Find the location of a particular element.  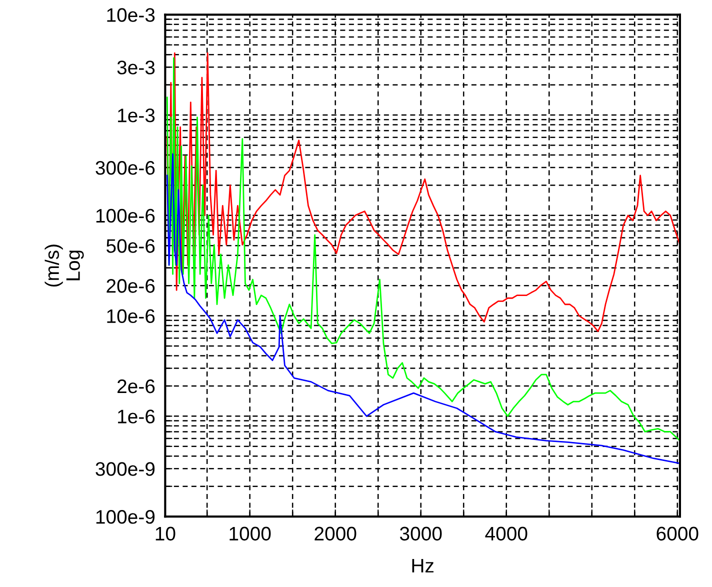

y-tick-label: 300e-6 is located at coordinates (125, 168).